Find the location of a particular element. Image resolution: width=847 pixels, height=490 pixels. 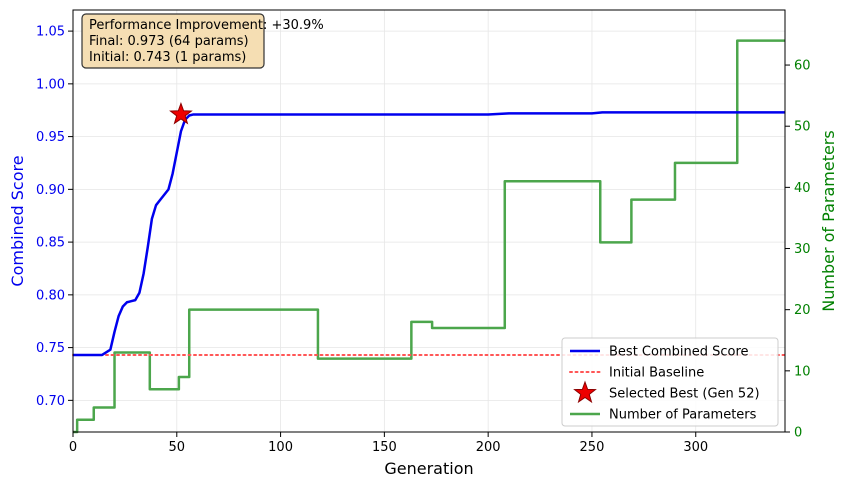

legend-background is located at coordinates (670, 382).